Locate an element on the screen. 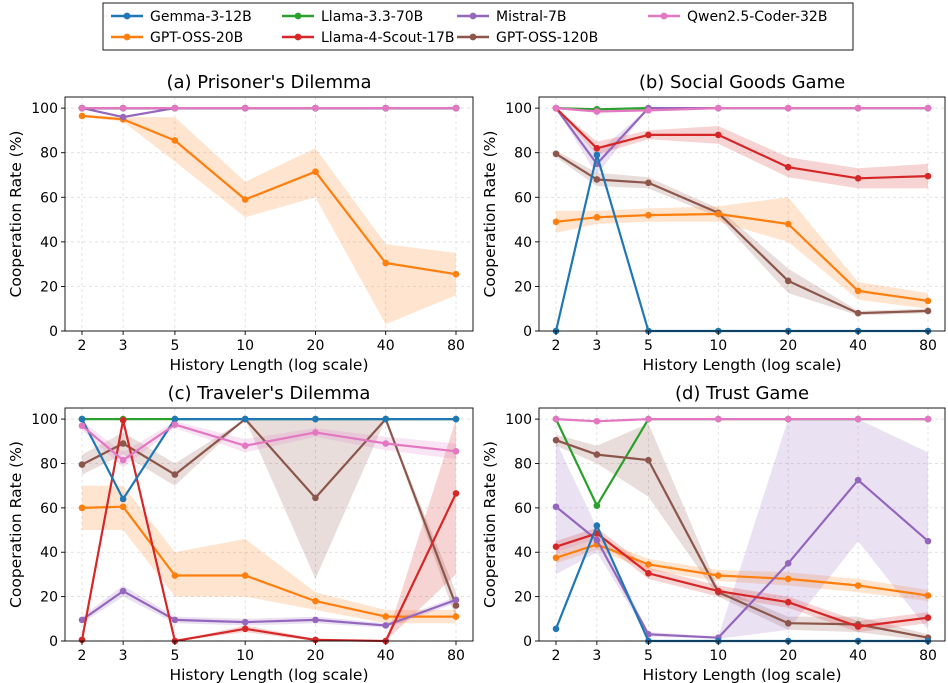 The height and width of the screenshot is (683, 948). y-tick-label: 80 is located at coordinates (49, 154).